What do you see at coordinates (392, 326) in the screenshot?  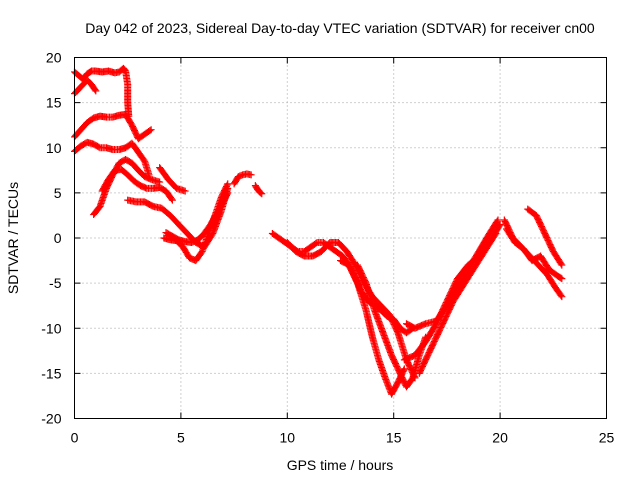 I see `series-trace-p` at bounding box center [392, 326].